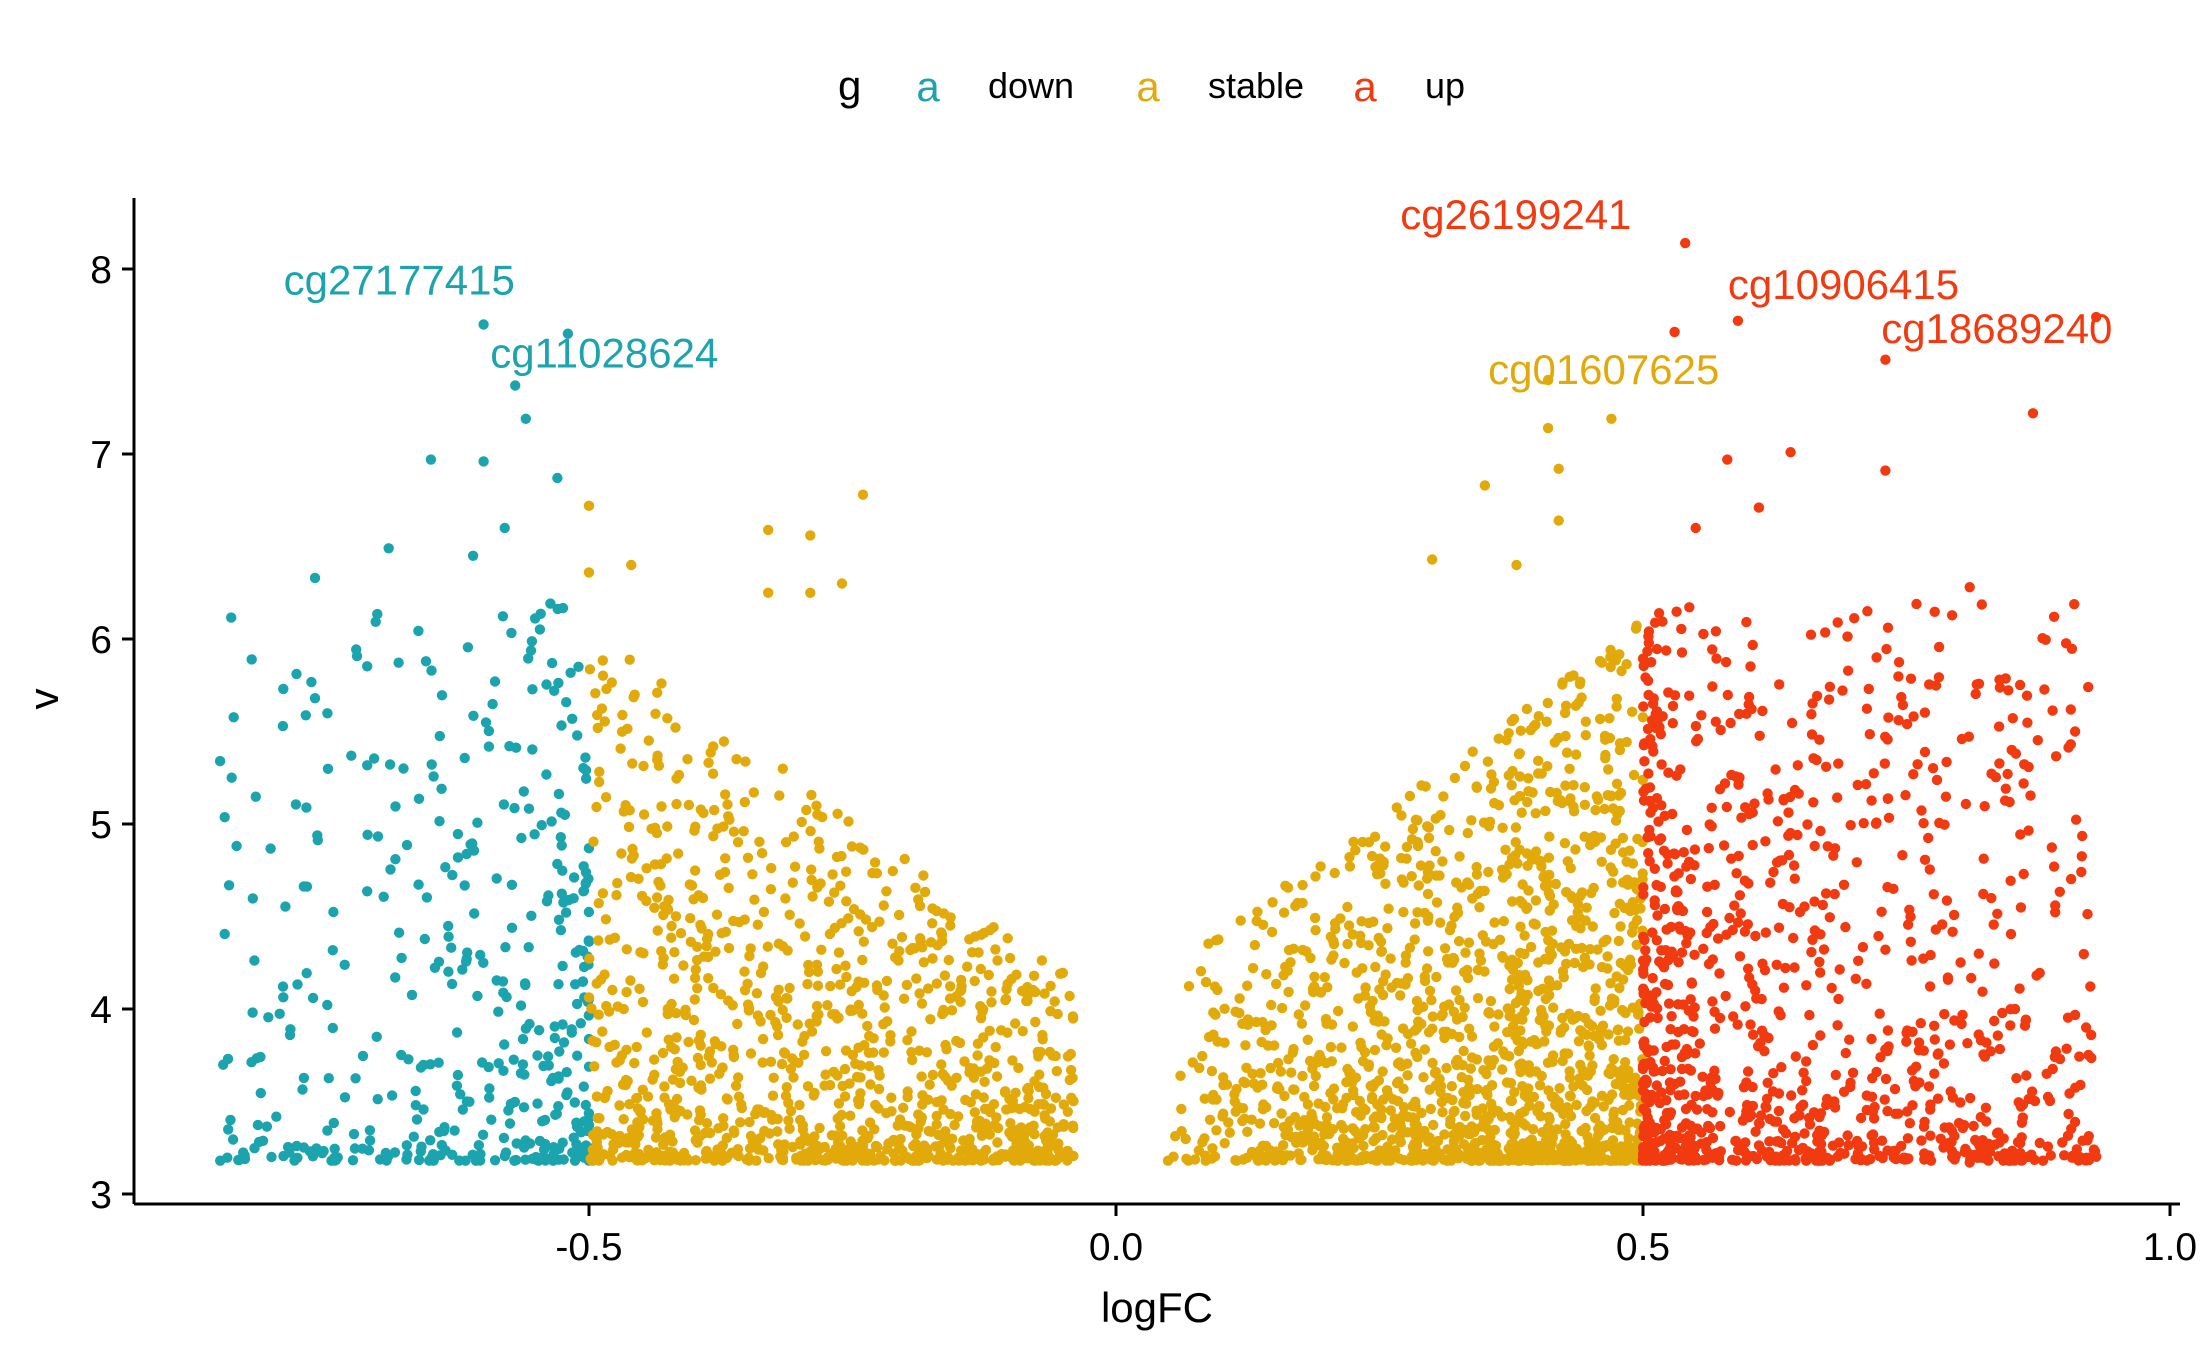 Image resolution: width=2208 pixels, height=1358 pixels. Describe the element at coordinates (588, 1247) in the screenshot. I see `x-tick-label: -0.5` at that location.